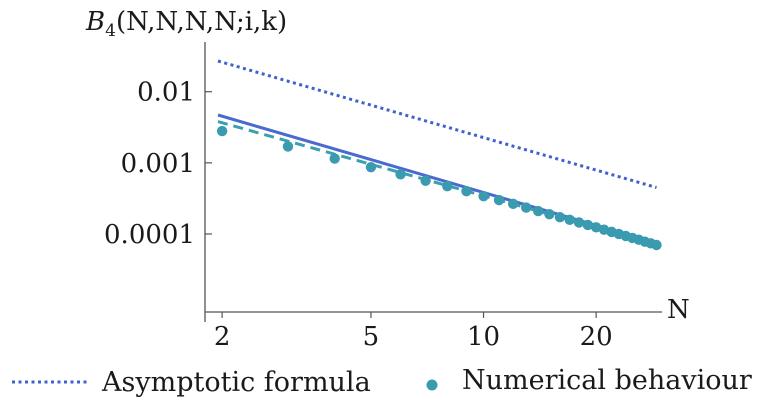 The height and width of the screenshot is (406, 770). I want to click on x-tick-label-2: 10, so click(483, 337).